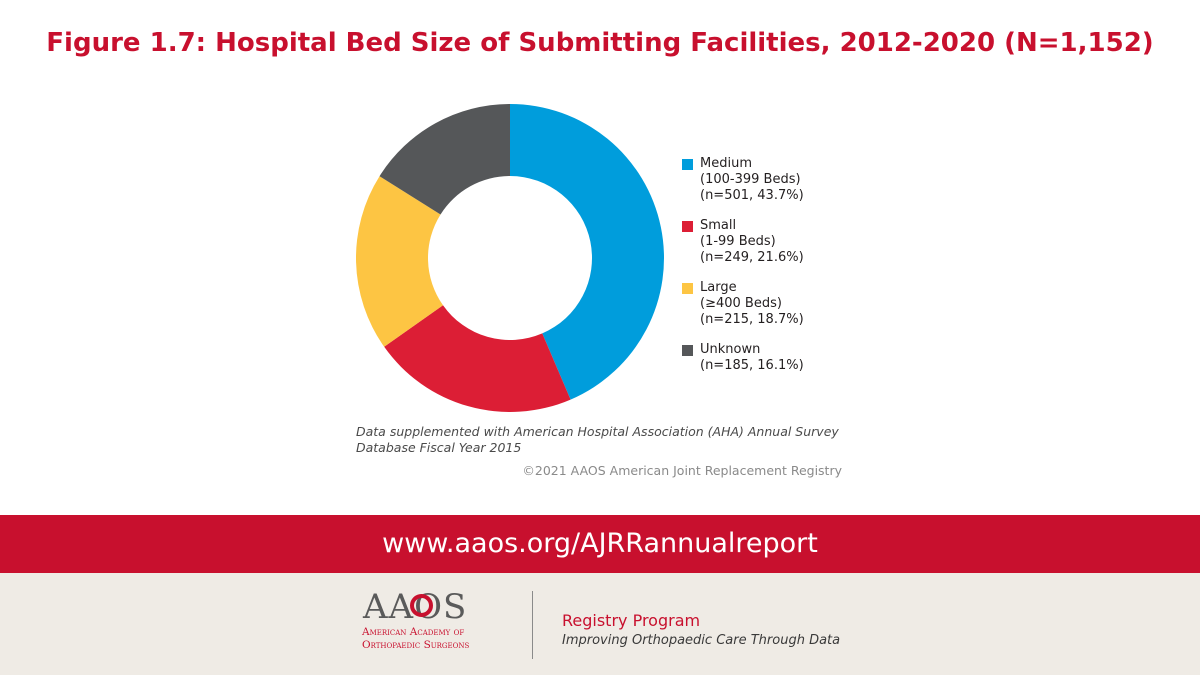 Image resolution: width=1200 pixels, height=675 pixels. Describe the element at coordinates (587, 252) in the screenshot. I see `donut-slice-medium` at that location.